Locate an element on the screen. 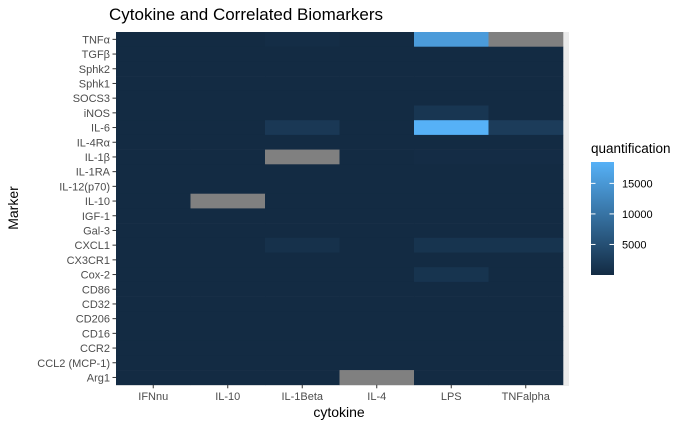 This screenshot has width=690, height=432. y-tick-label: Gal-3 is located at coordinates (96, 231).